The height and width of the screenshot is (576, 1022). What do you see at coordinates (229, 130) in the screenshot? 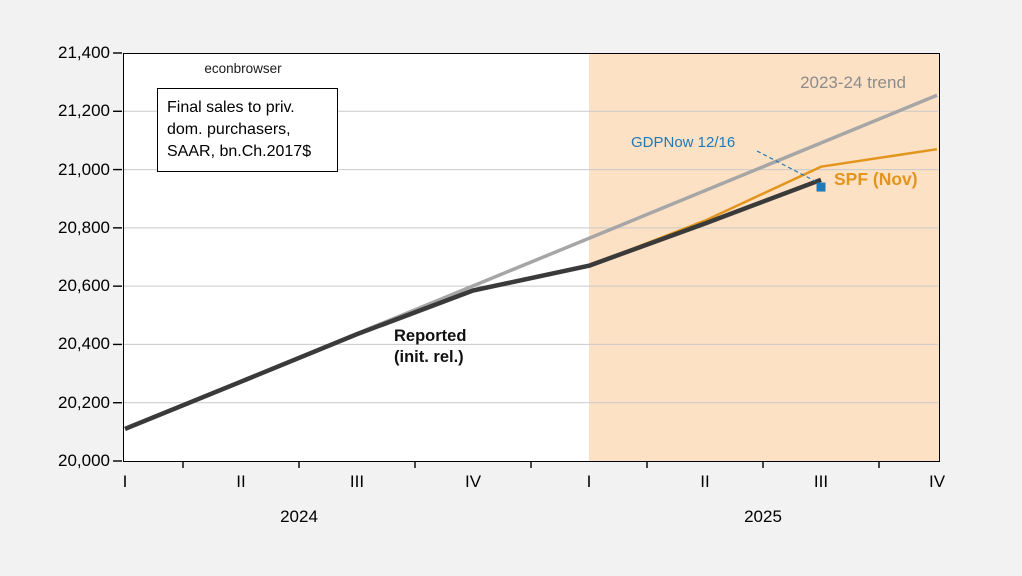
I see `series-description-line2: dom. purchasers,` at bounding box center [229, 130].